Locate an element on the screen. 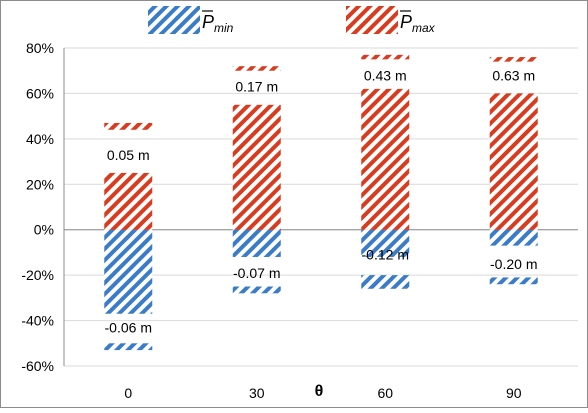 The height and width of the screenshot is (413, 588). y-tick-label: 20% is located at coordinates (40, 184).